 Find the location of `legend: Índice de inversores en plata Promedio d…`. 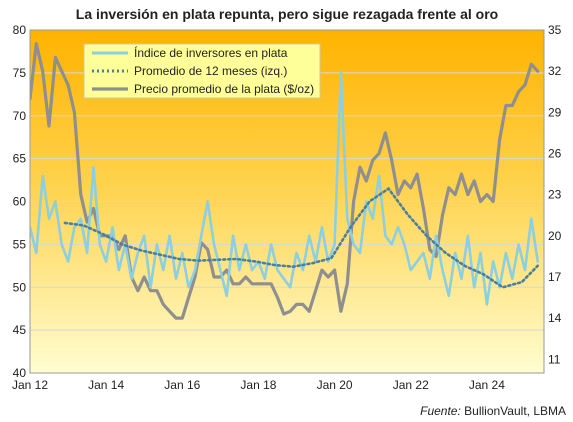

legend: Índice de inversores en plata Promedio d… is located at coordinates (202, 71).